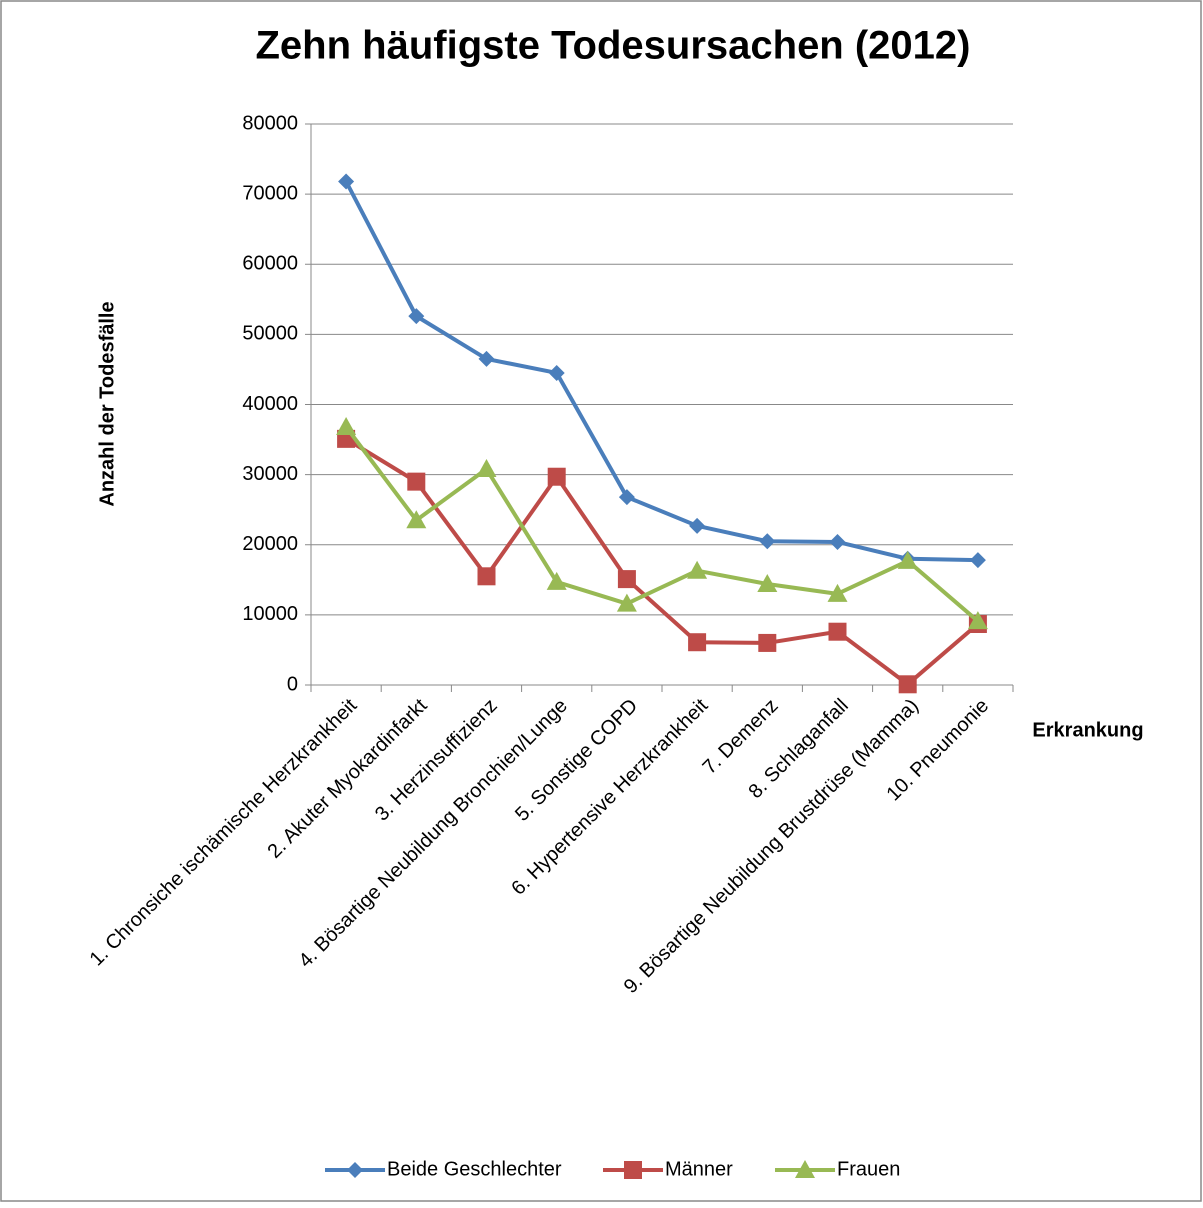 The width and height of the screenshot is (1203, 1208). I want to click on legend-label: Beide Geschlechter, so click(474, 1169).